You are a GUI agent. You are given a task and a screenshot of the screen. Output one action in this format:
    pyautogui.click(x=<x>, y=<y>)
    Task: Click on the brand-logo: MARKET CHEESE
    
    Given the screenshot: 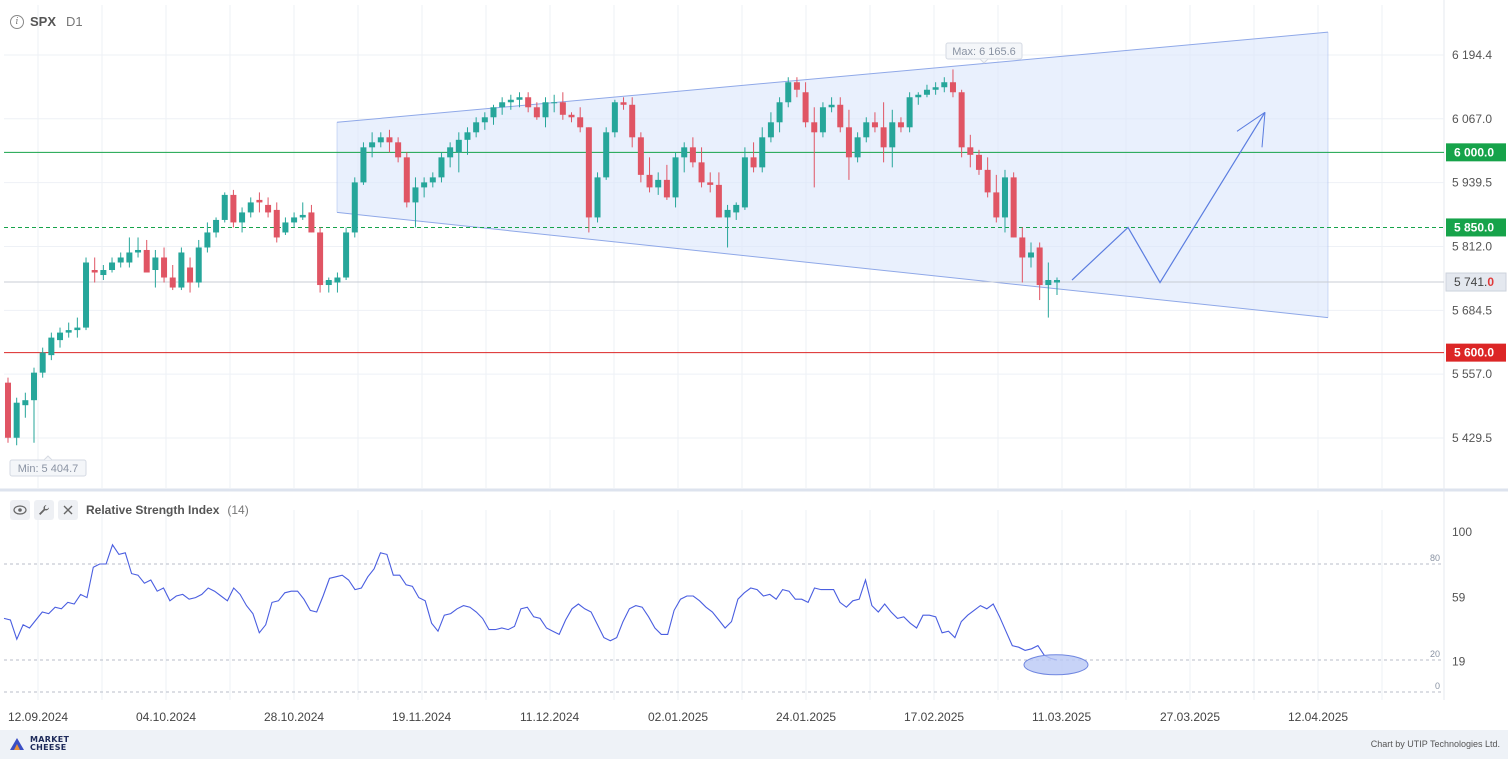 What is the action you would take?
    pyautogui.click(x=38, y=744)
    